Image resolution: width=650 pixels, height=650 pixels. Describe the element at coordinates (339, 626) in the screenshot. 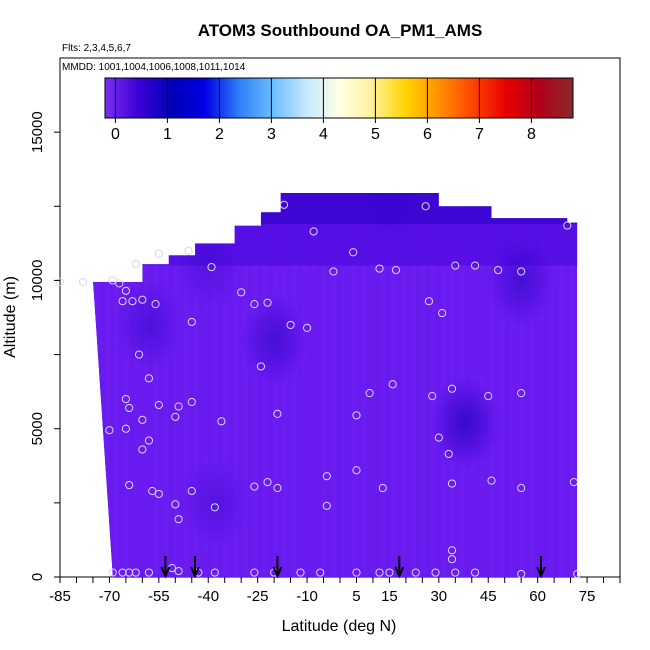

I see `x-axis-label: Latitude (deg N)` at that location.